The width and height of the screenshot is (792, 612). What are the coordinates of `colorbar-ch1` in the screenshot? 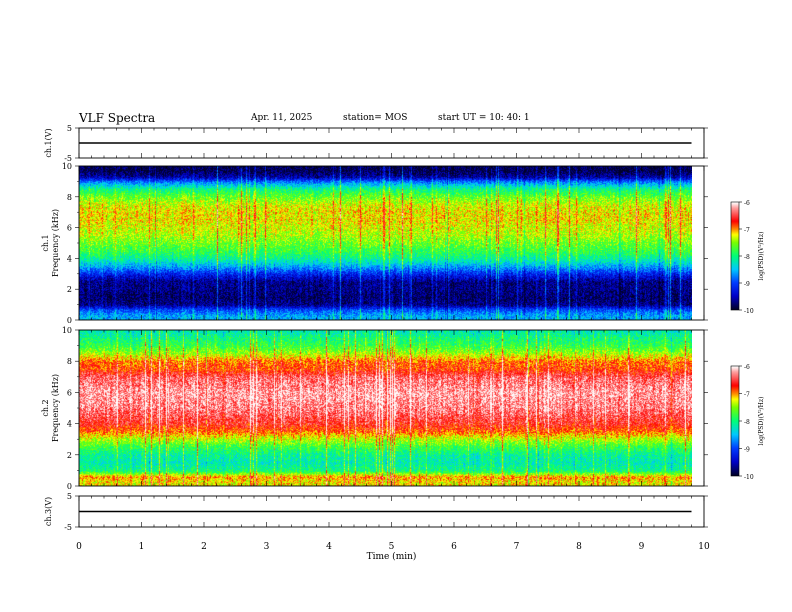 It's located at (735, 256).